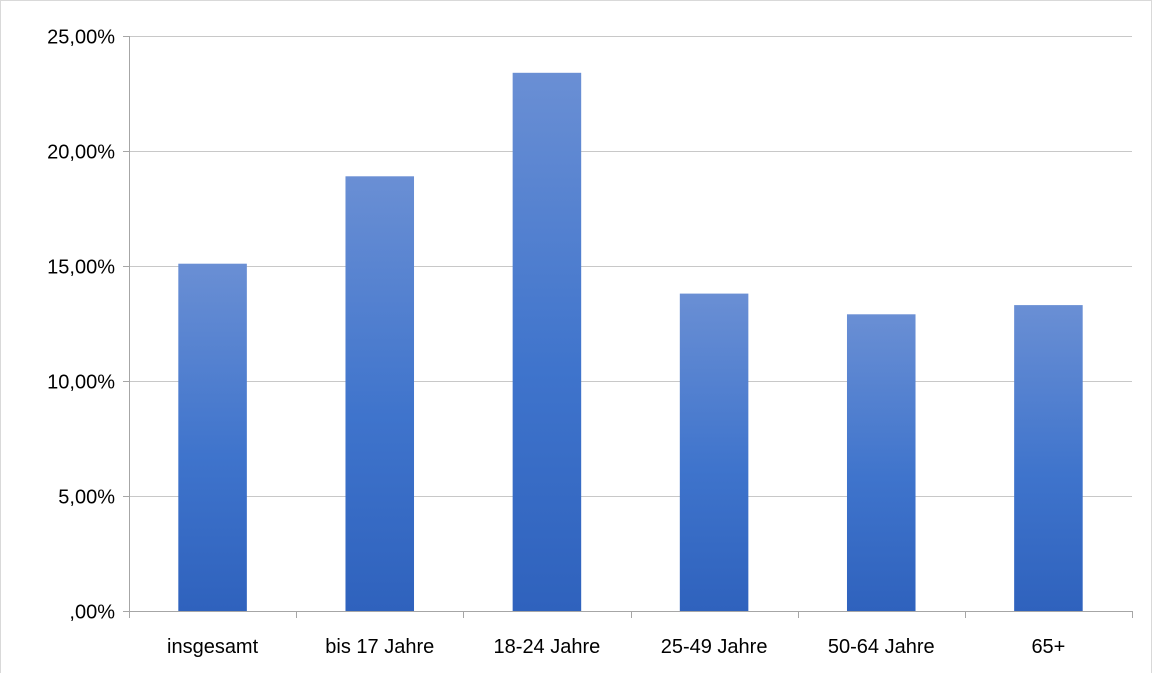 Image resolution: width=1152 pixels, height=673 pixels. What do you see at coordinates (881, 462) in the screenshot?
I see `bar-50-64-jahre` at bounding box center [881, 462].